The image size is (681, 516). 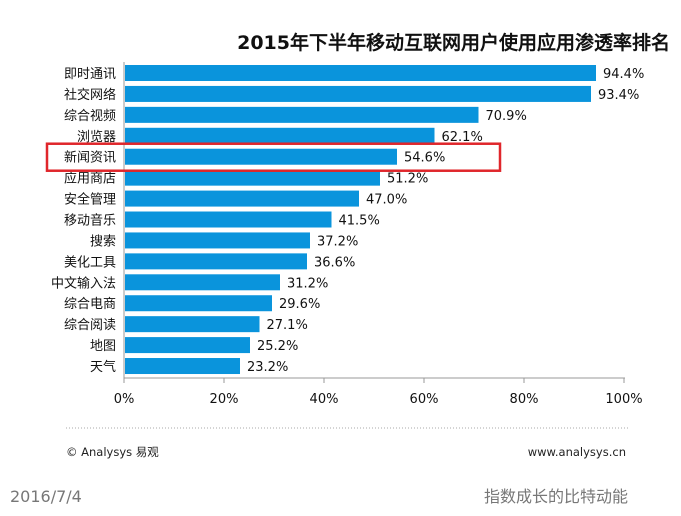 I want to click on value-label: 62.1%, so click(x=462, y=137).